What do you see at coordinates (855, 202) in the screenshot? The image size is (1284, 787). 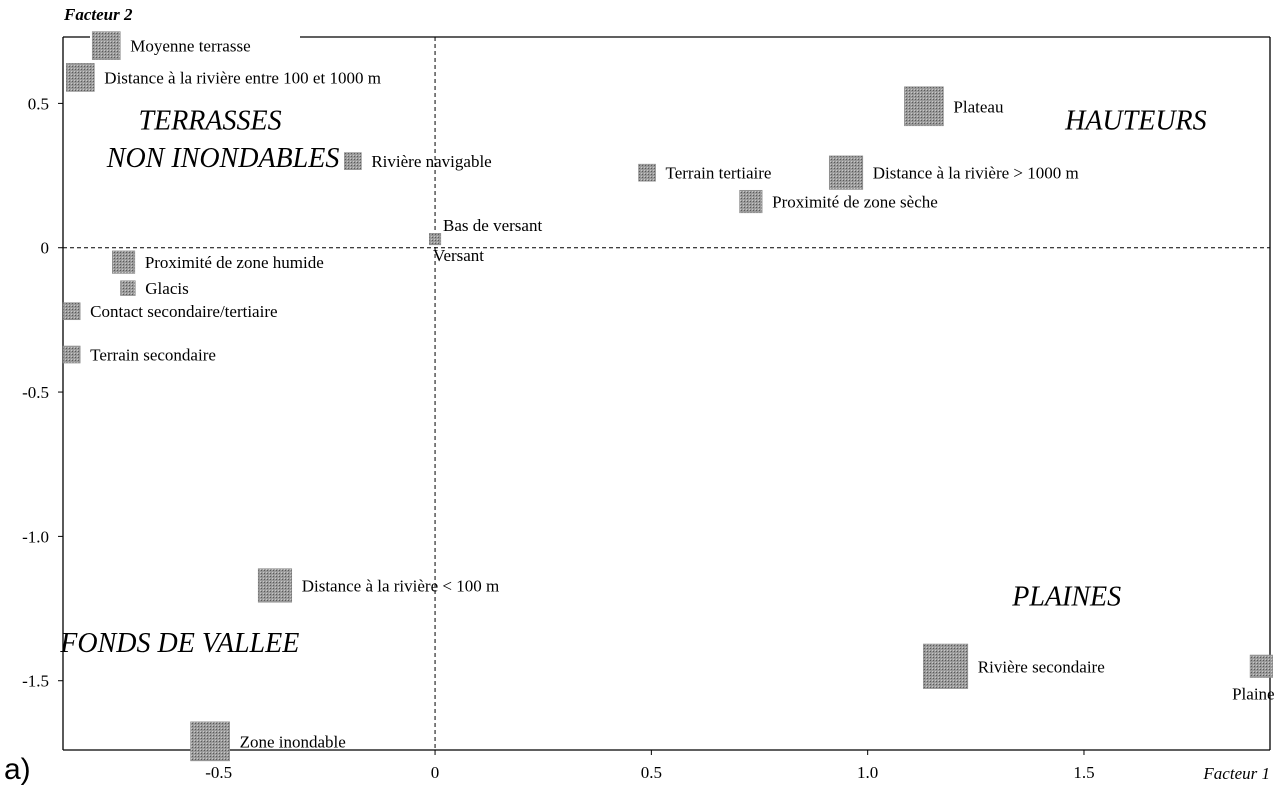 I see `data-point-label: Proximité de zone sèche` at bounding box center [855, 202].